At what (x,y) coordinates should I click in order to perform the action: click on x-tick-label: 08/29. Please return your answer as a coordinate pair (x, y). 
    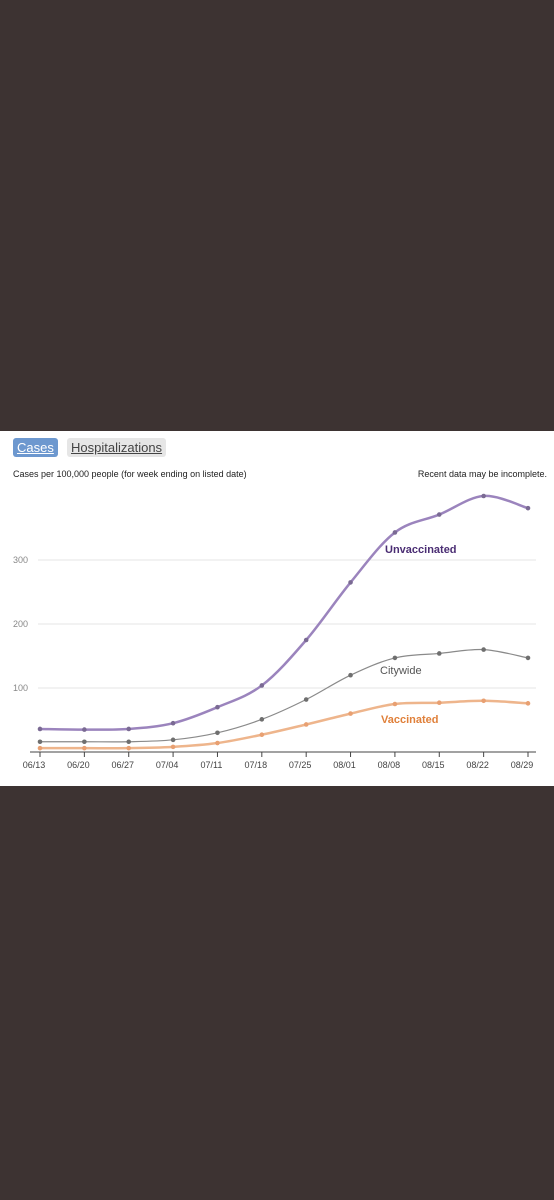
    Looking at the image, I should click on (522, 765).